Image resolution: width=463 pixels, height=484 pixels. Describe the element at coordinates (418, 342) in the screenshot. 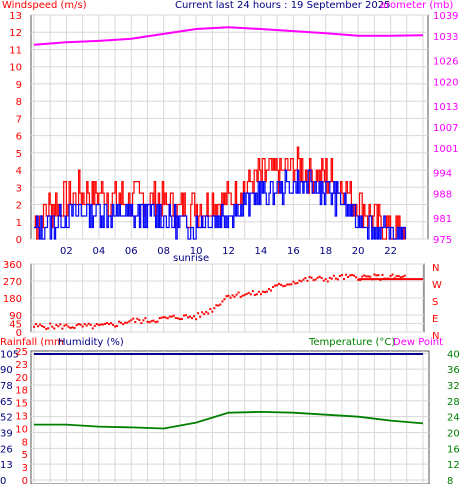

I see `dewpoint-label: Dew Point` at that location.